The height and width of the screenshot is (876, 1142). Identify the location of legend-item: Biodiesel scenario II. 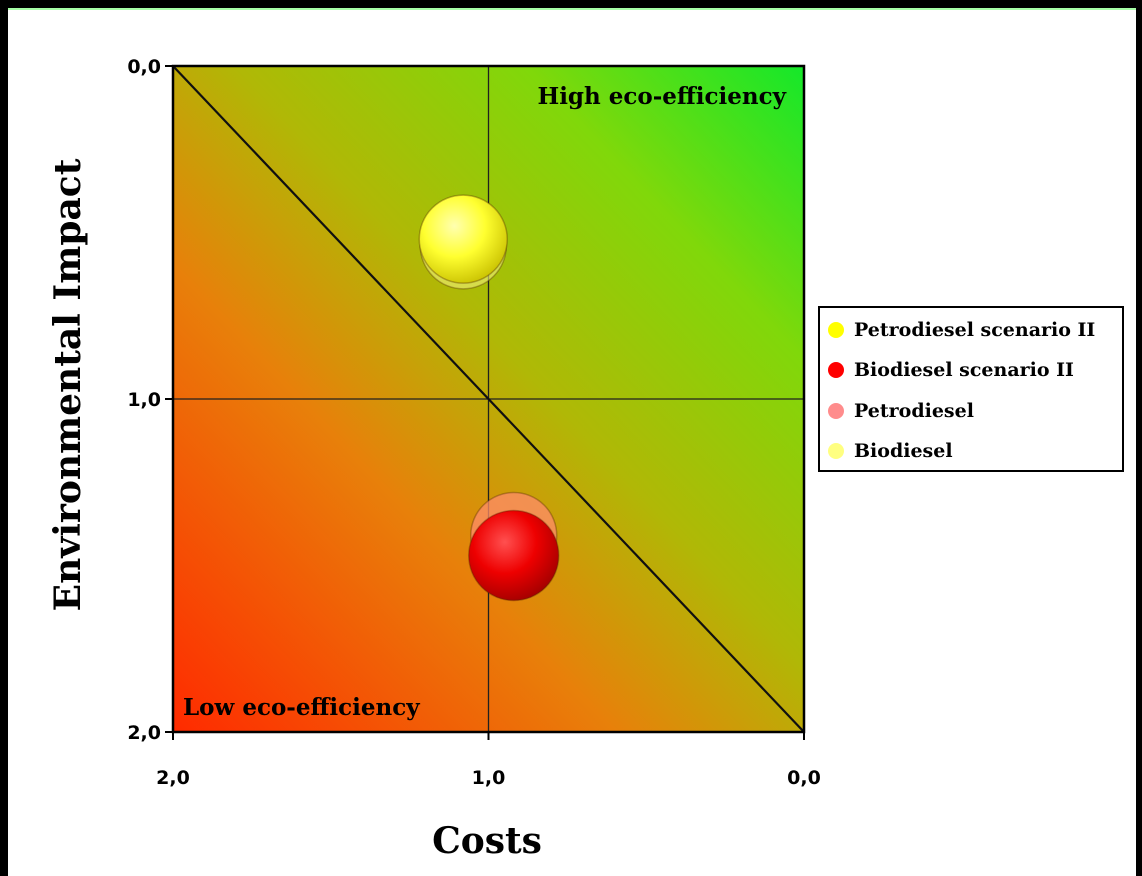
(951, 370).